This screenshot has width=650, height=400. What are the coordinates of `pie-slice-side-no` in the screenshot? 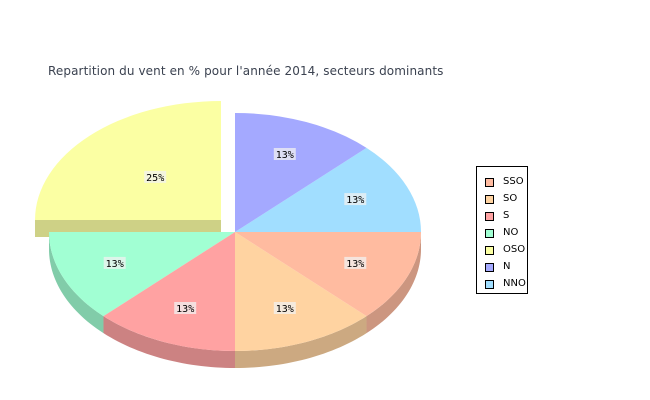 It's located at (76, 283).